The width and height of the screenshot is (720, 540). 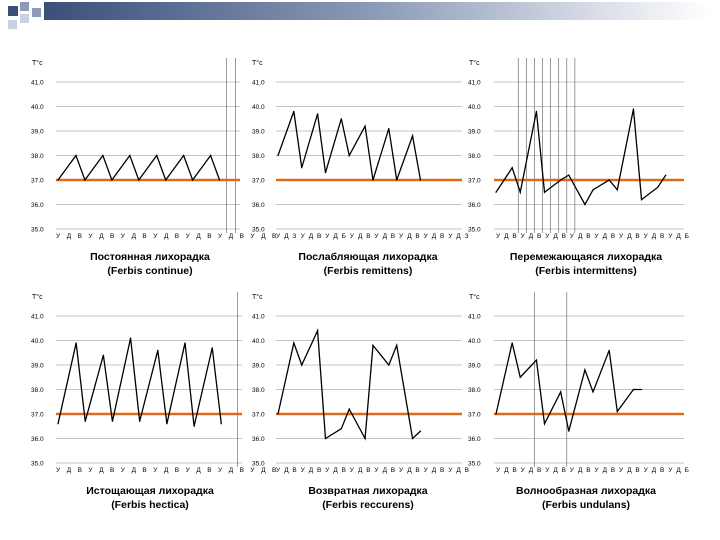 What do you see at coordinates (150, 505) in the screenshot?
I see `chart-subtitle: (Ferbis hectica)` at bounding box center [150, 505].